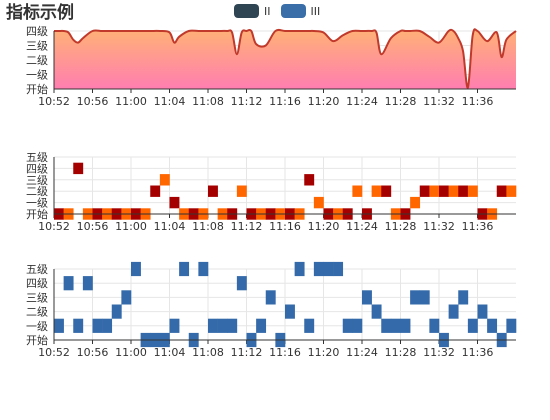 The height and width of the screenshot is (420, 550). I want to click on legend-item-iii: III, so click(300, 11).